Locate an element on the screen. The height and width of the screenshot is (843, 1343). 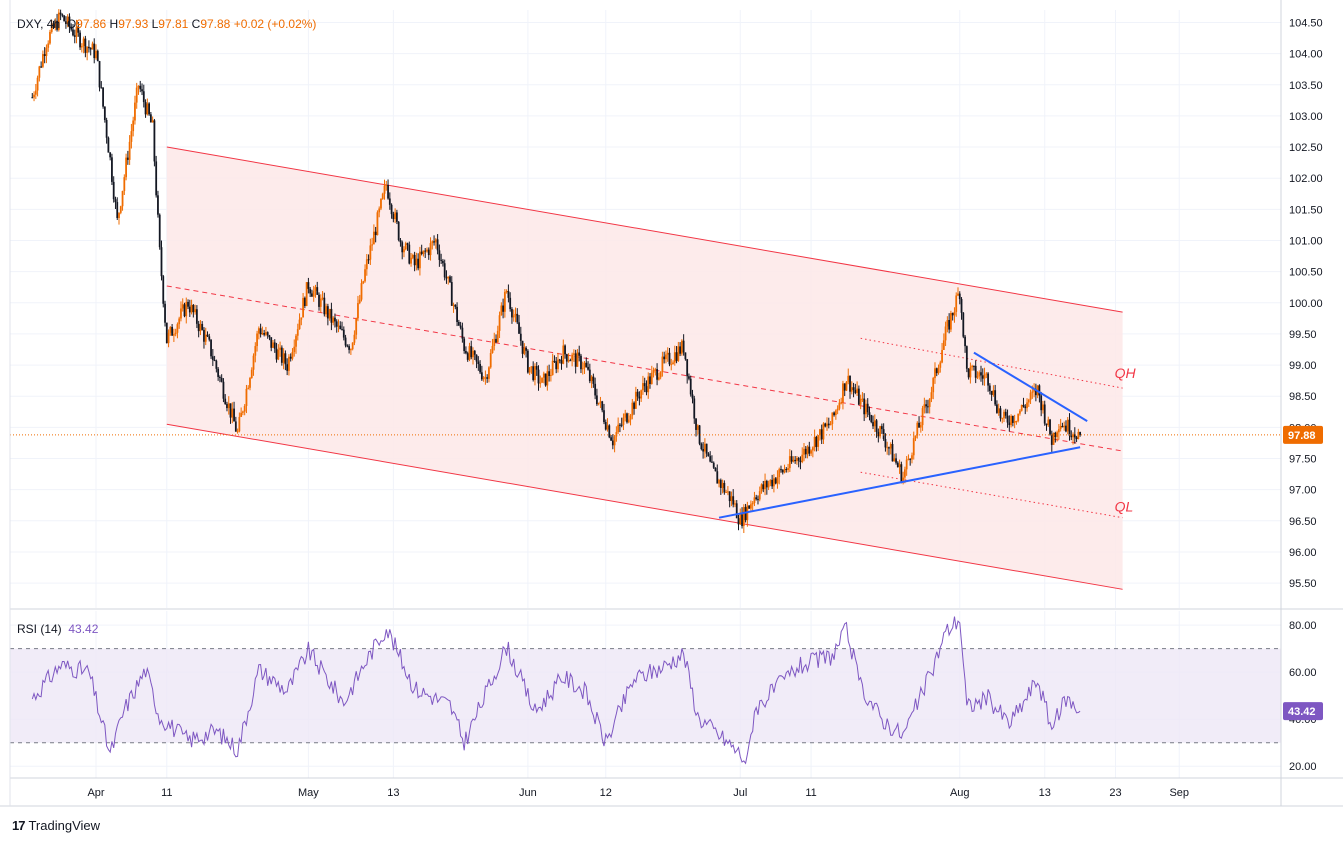
time-tick-label: 11 is located at coordinates (810, 793).